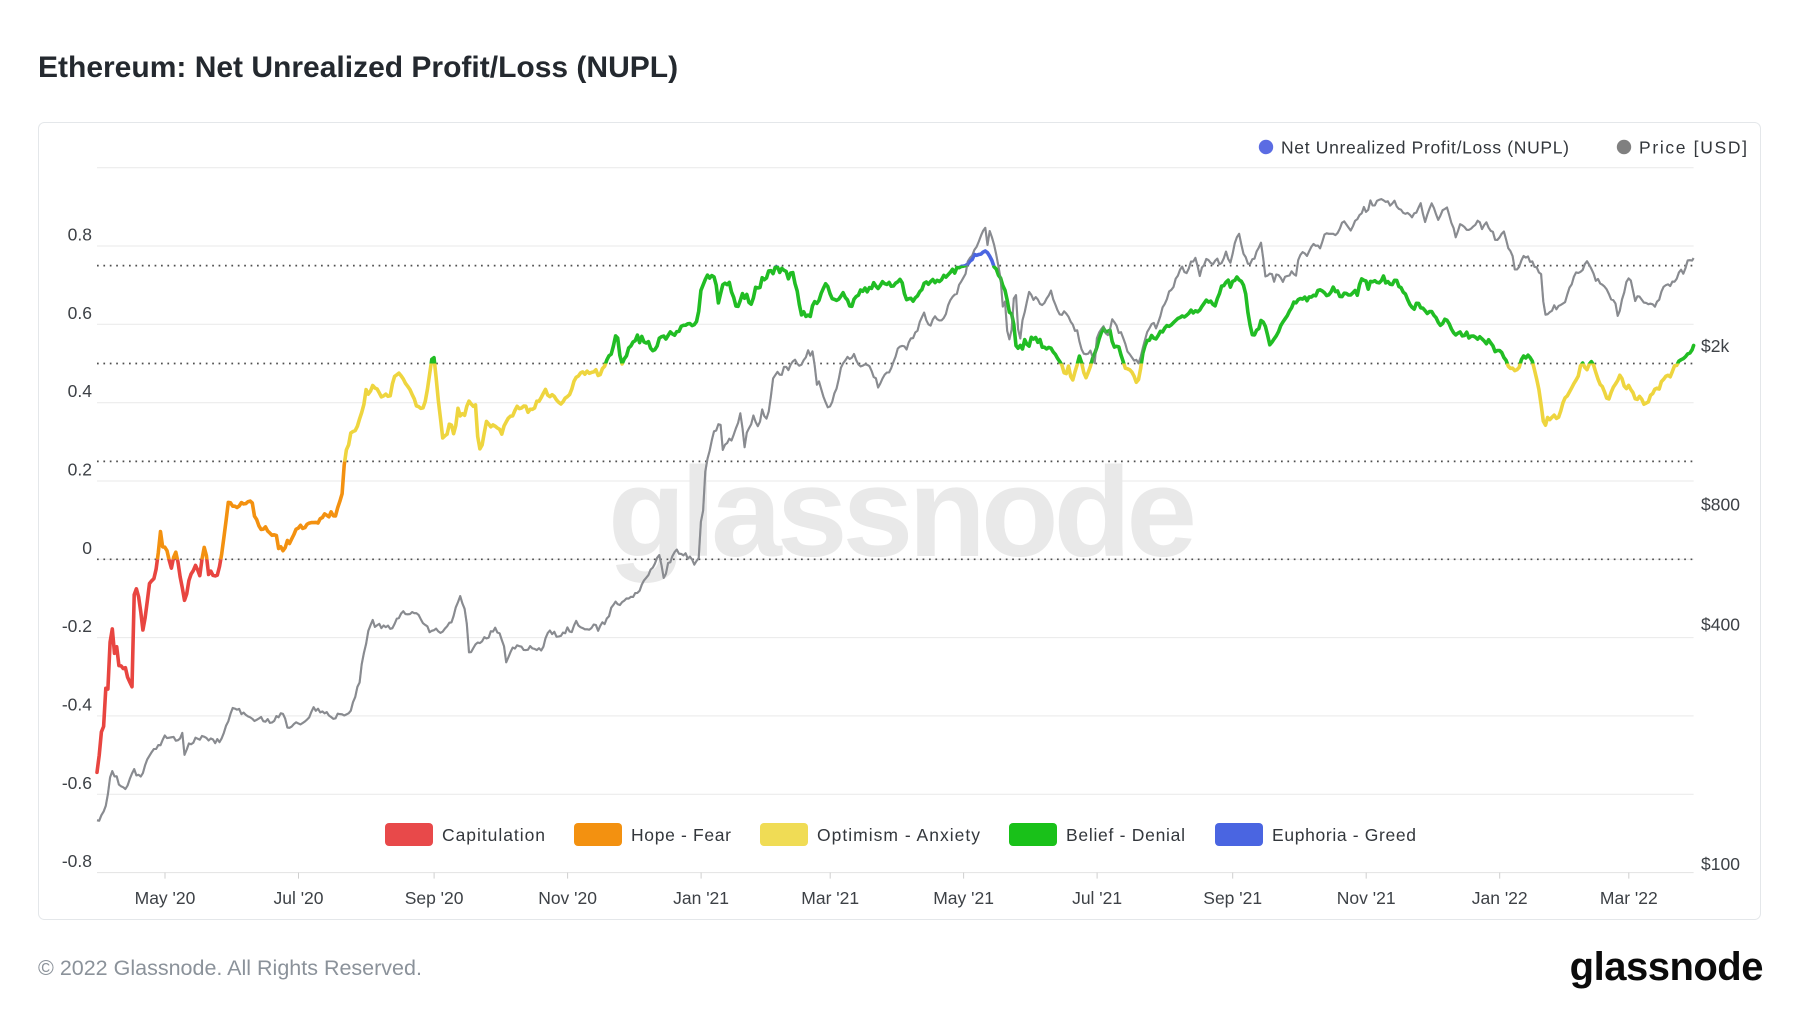 This screenshot has height=1013, width=1800. I want to click on svg-text:© 2022 Glassnode. All Rights R: © 2022 Glassnode. All Rights Reserved., so click(230, 968).